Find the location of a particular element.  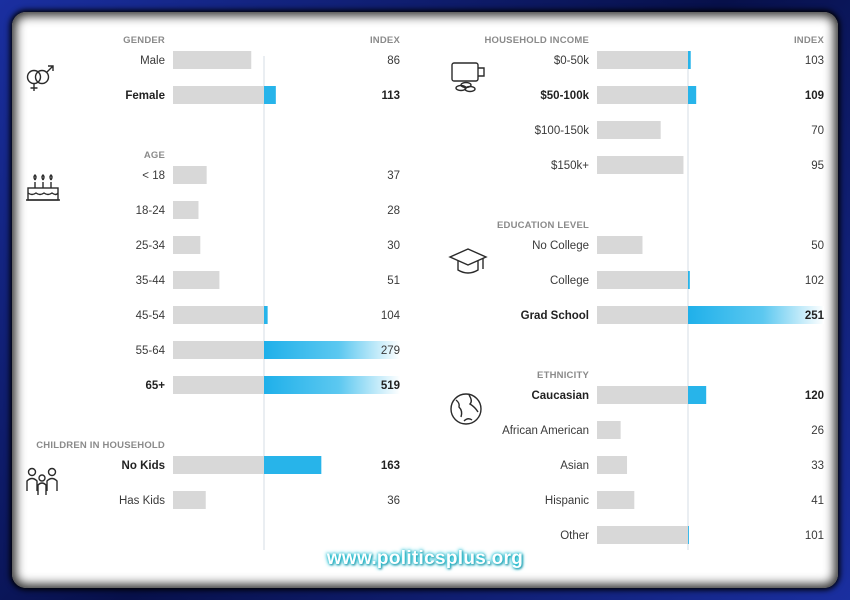

bar-over-female is located at coordinates (270, 95).